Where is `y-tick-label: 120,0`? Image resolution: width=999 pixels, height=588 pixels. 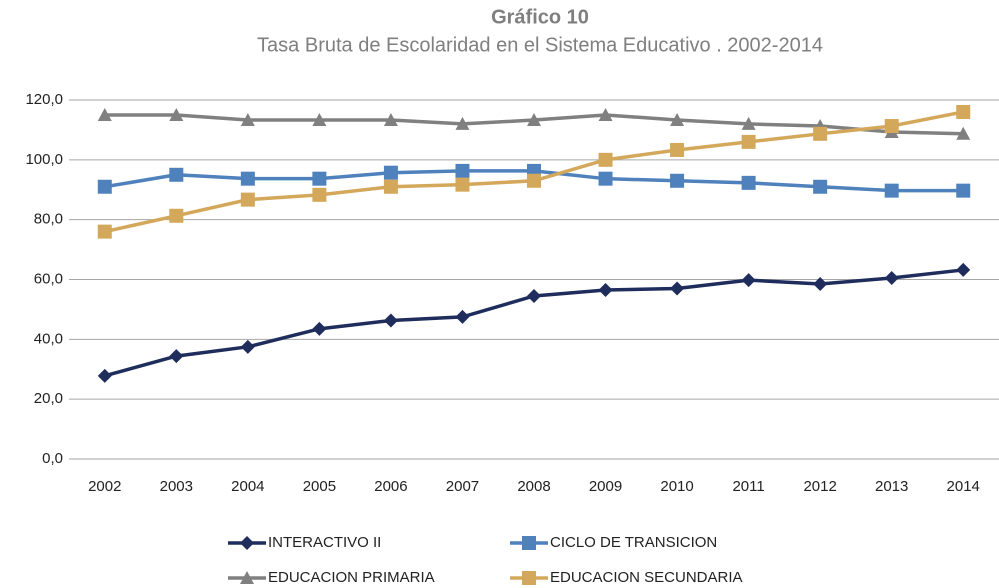
y-tick-label: 120,0 is located at coordinates (44, 99).